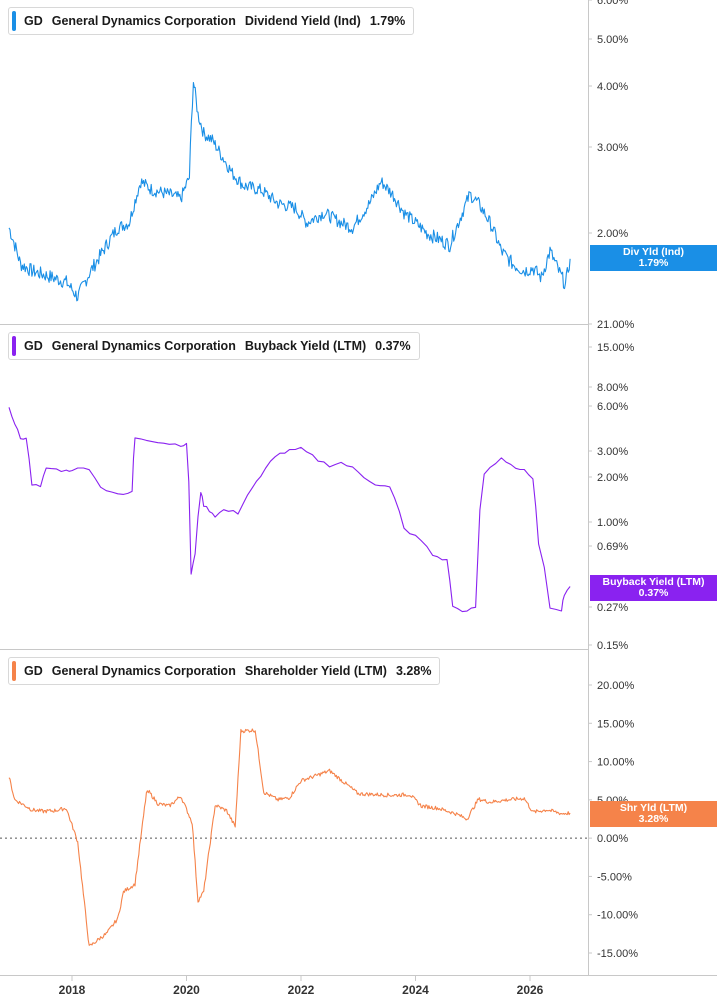 This screenshot has width=717, height=1005. I want to click on y-tick-label: 0.00%, so click(612, 839).